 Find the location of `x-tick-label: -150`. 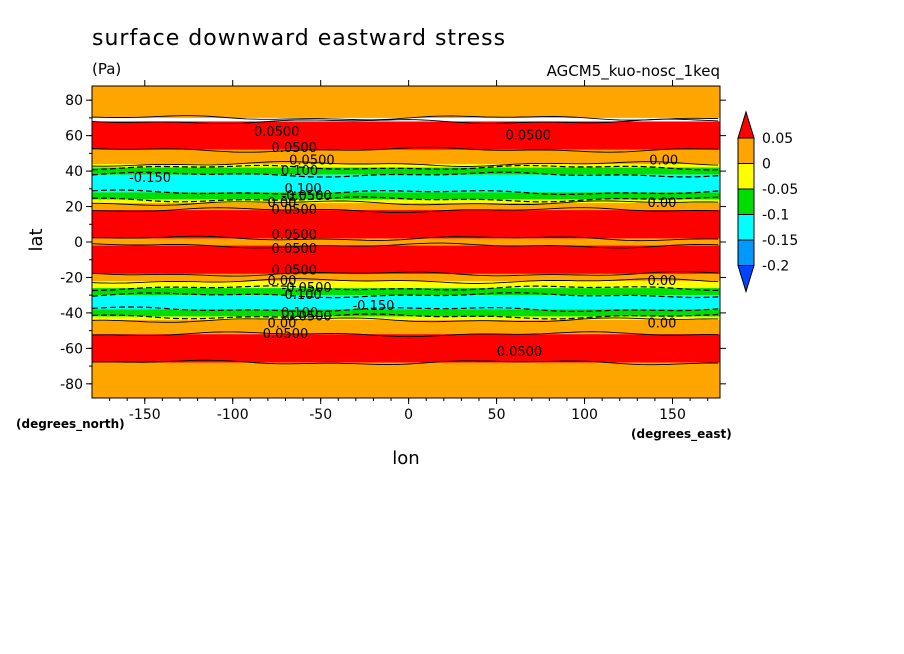

x-tick-label: -150 is located at coordinates (145, 415).